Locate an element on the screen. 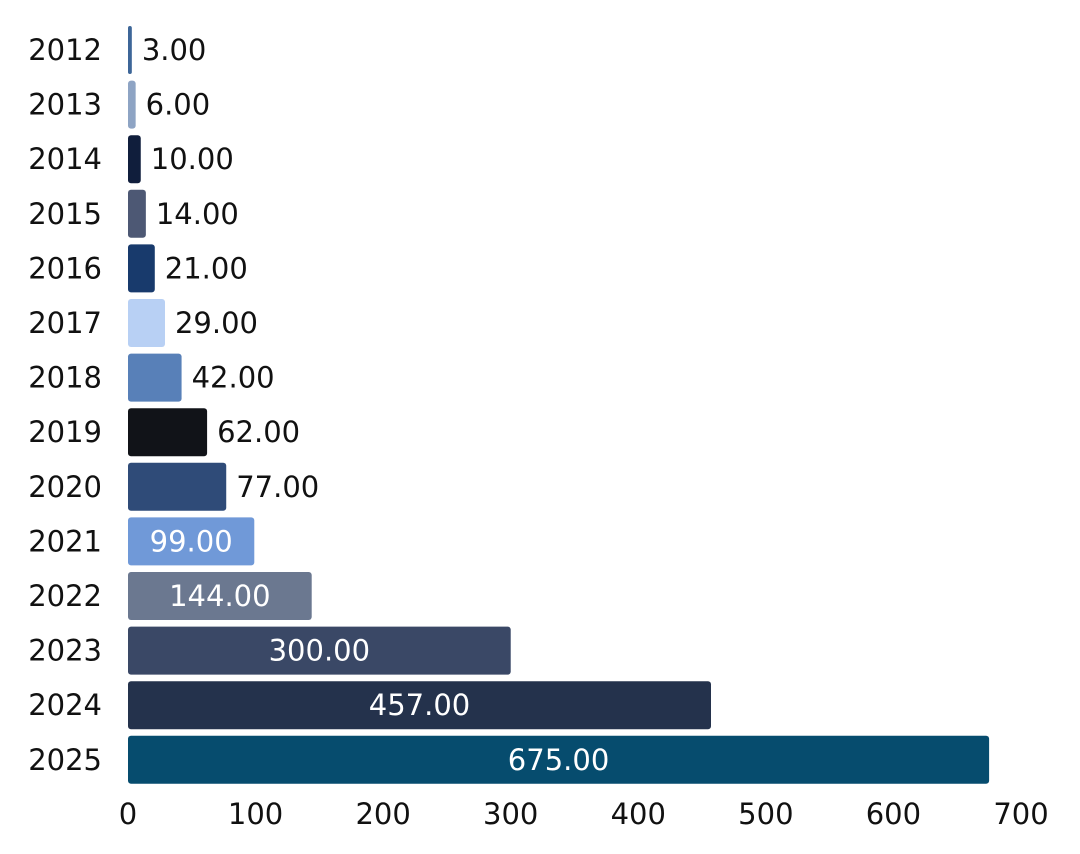 Image resolution: width=1080 pixels, height=854 pixels. category-label-2021: 2021 is located at coordinates (65, 541).